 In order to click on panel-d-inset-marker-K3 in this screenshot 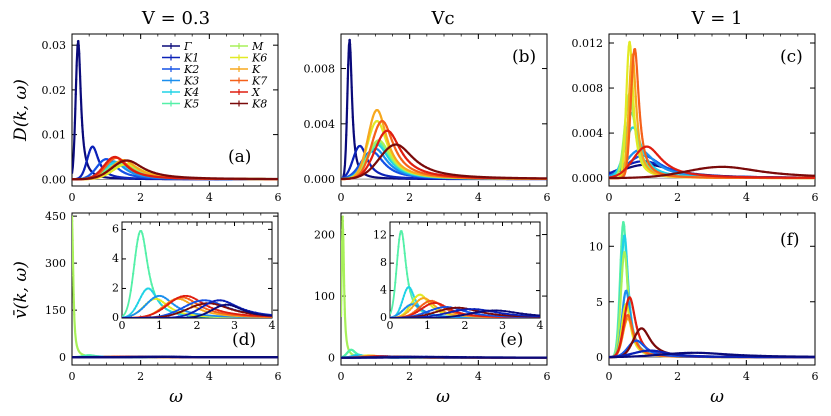, I will do `click(165, 298)`.